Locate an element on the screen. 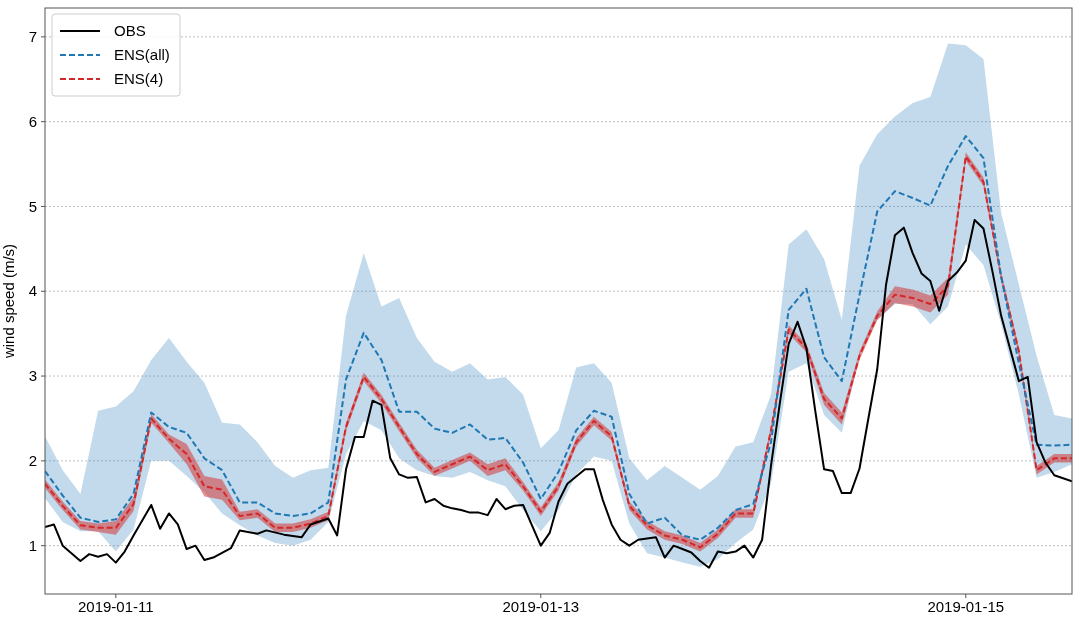 Image resolution: width=1073 pixels, height=620 pixels. x-tick-label: 2019-01-11 is located at coordinates (116, 606).